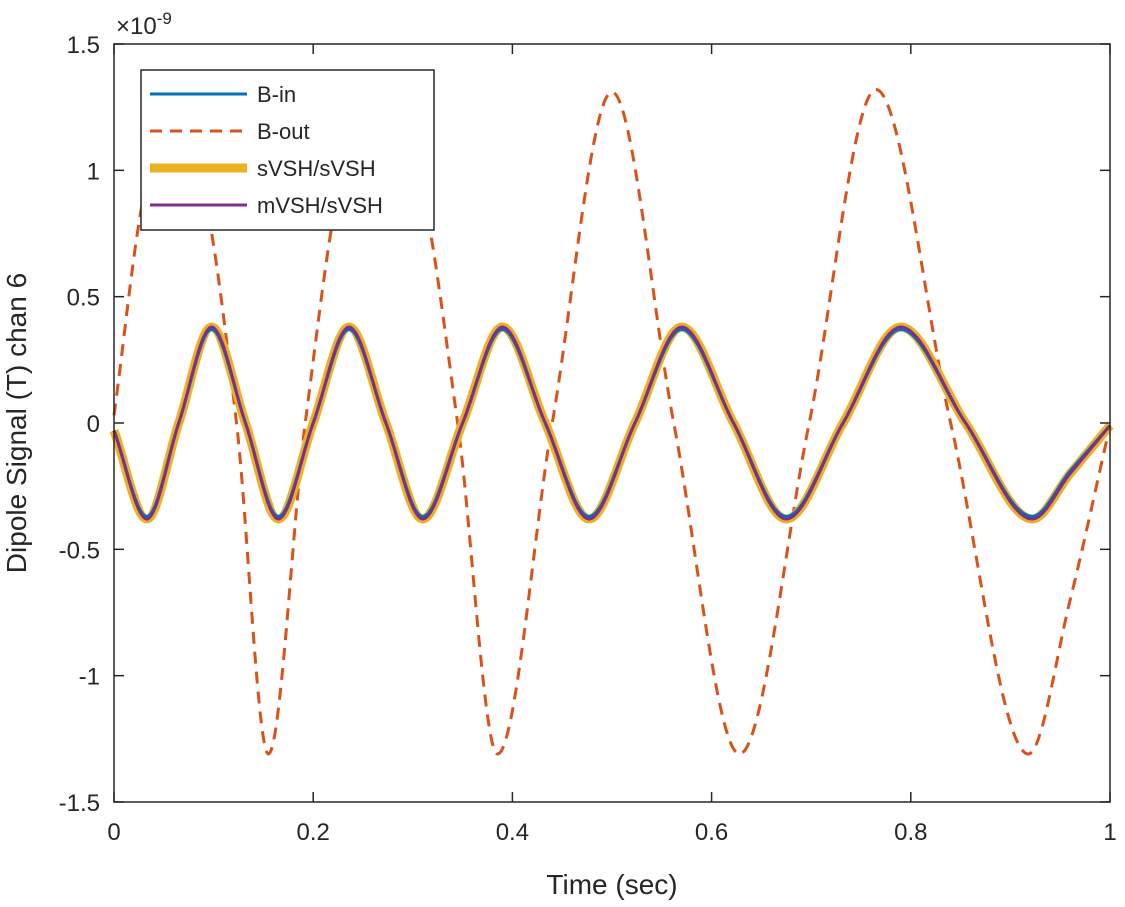 Image resolution: width=1125 pixels, height=907 pixels. Describe the element at coordinates (83, 298) in the screenshot. I see `y-tick-label: 0.5` at that location.